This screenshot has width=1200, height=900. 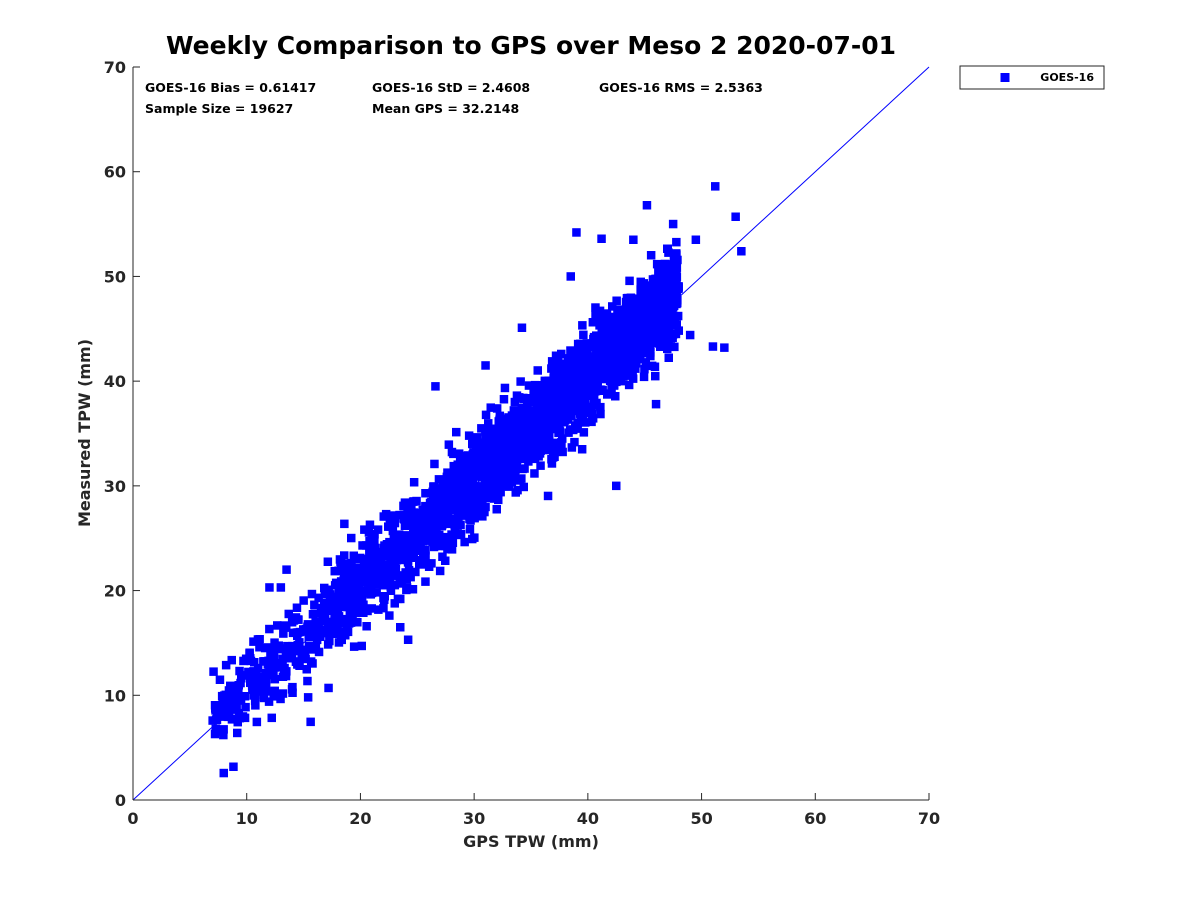 What do you see at coordinates (115, 276) in the screenshot?
I see `y-tick-label: 50` at bounding box center [115, 276].